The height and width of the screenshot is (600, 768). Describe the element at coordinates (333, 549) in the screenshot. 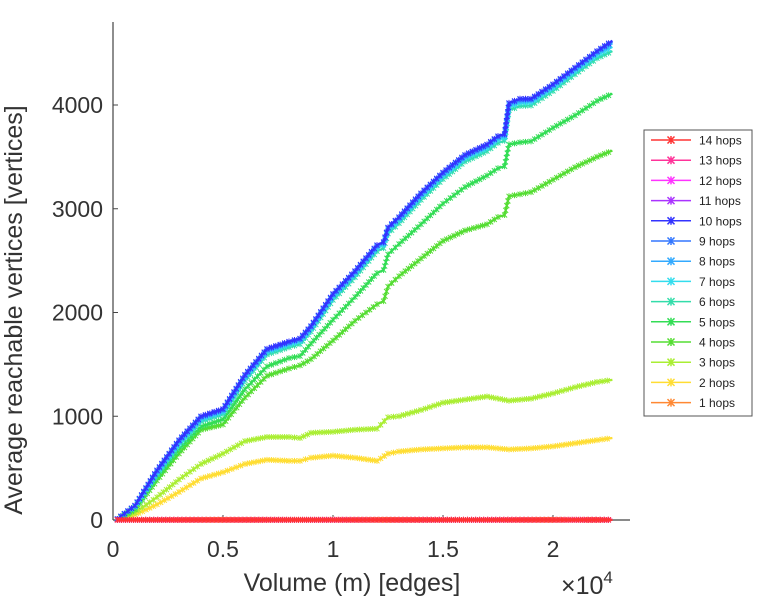

I see `x-tick-label: 1` at that location.